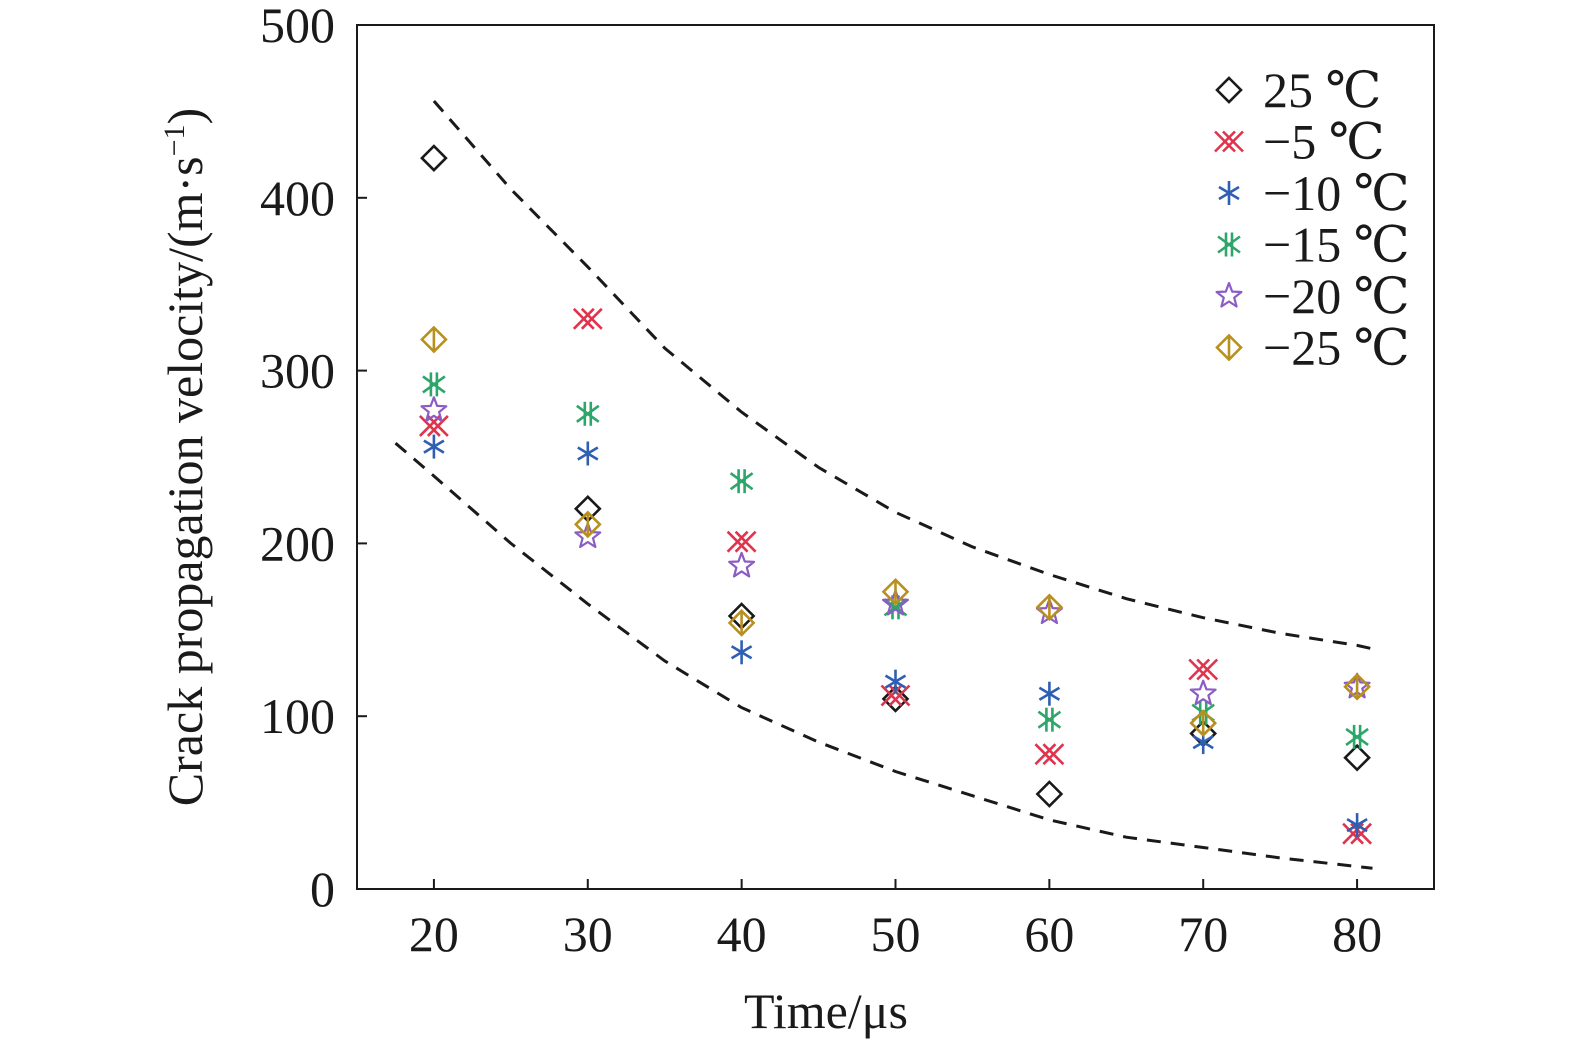  I want to click on legend-label: 25 ℃, so click(1322, 90).